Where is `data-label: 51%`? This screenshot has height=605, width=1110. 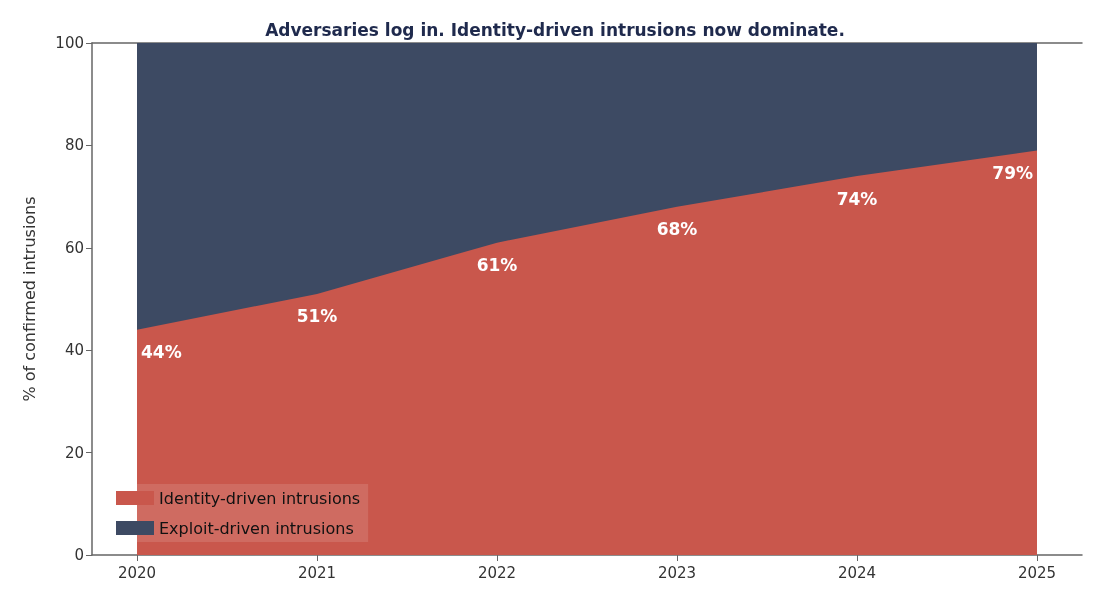
data-label: 51% is located at coordinates (317, 316).